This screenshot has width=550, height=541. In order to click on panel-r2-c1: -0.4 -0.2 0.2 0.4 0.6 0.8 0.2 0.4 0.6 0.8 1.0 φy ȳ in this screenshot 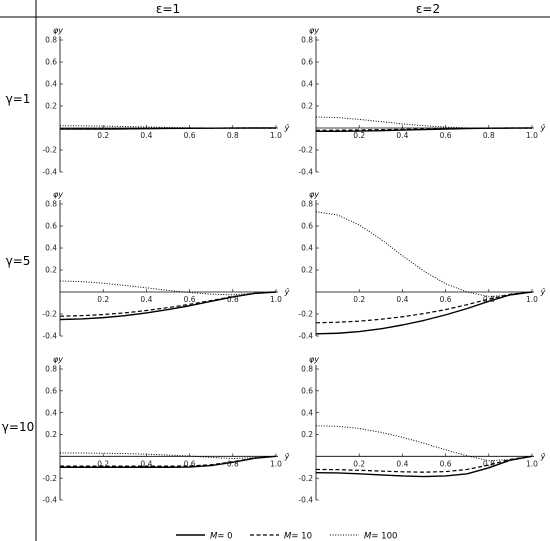, I will do `click(421, 430)`.